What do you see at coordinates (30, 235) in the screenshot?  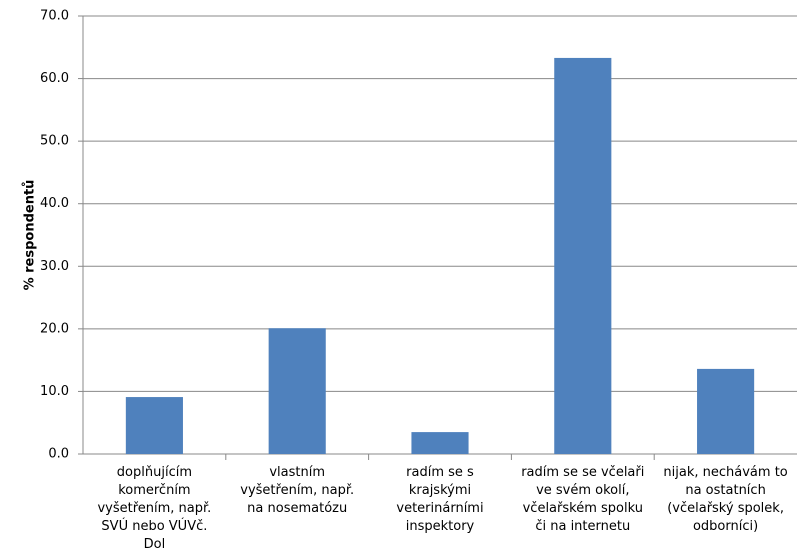 I see `y-axis-label: % respondentů` at bounding box center [30, 235].